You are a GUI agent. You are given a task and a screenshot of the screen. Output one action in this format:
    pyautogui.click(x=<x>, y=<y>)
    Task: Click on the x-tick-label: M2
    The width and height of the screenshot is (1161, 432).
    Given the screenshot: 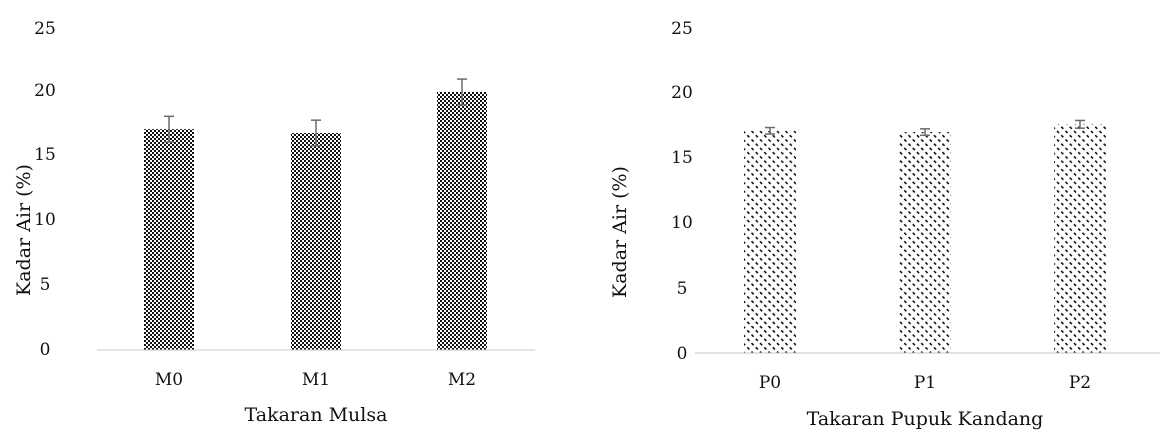 What is the action you would take?
    pyautogui.click(x=462, y=380)
    